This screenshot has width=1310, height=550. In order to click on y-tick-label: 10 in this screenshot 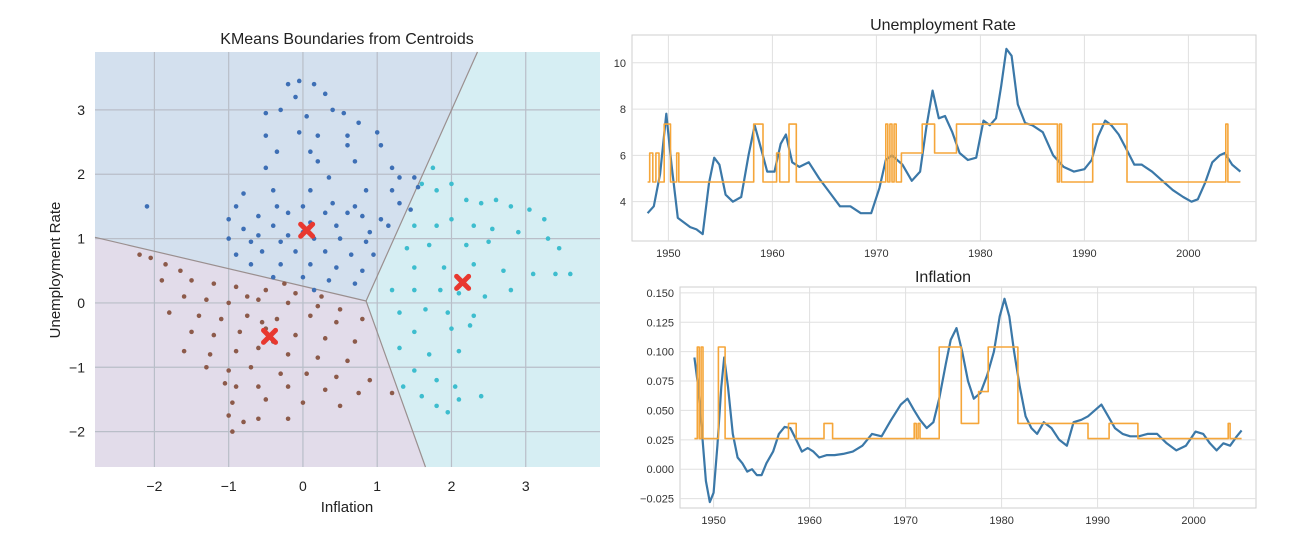, I will do `click(620, 64)`.